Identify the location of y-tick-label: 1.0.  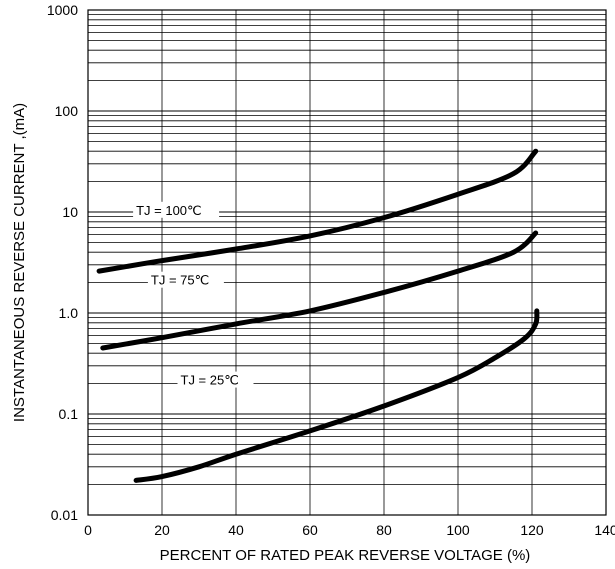
(69, 313).